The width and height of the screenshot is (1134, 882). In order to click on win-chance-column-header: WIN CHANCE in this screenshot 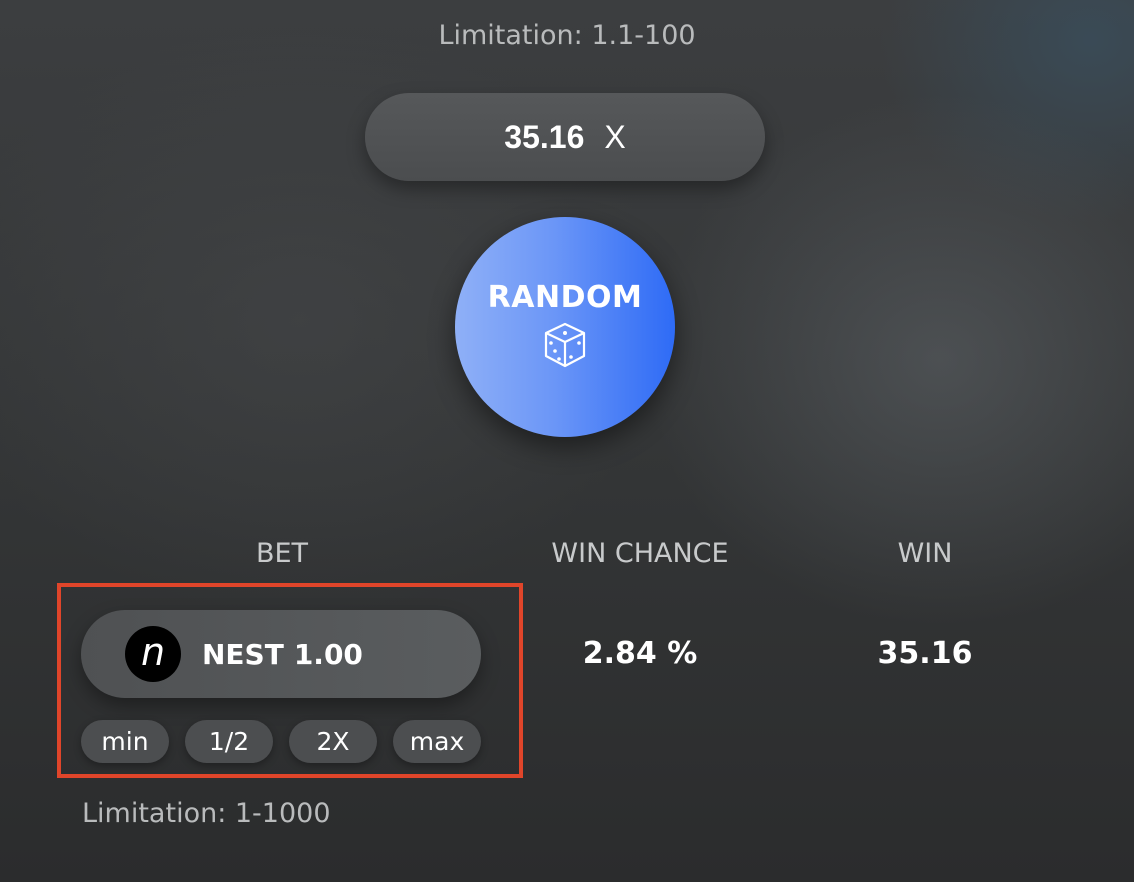, I will do `click(640, 553)`.